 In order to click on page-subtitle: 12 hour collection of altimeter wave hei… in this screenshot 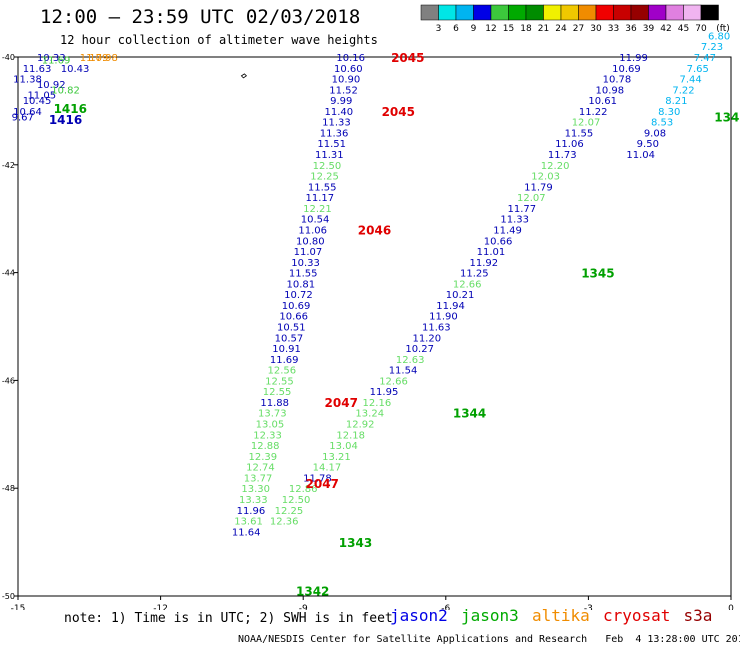, I will do `click(219, 40)`.